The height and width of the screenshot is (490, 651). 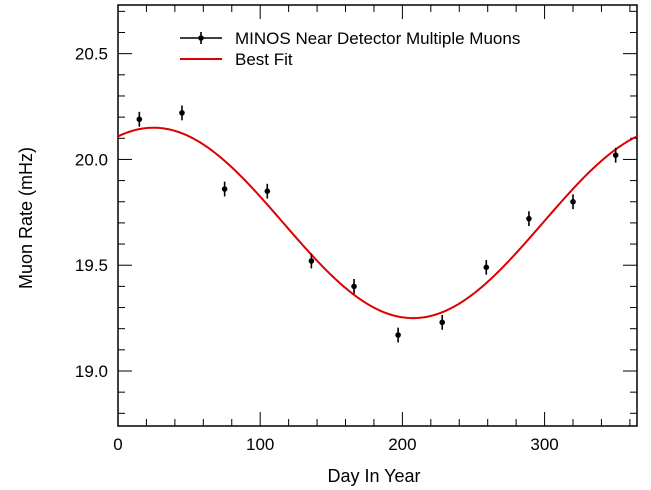 I want to click on y-tick-label: 19.0, so click(x=91, y=371).